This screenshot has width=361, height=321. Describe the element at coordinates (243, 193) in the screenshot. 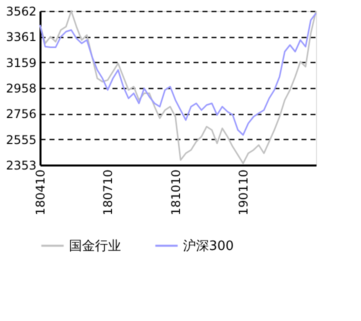

I see `x-tick-label: 190110` at that location.